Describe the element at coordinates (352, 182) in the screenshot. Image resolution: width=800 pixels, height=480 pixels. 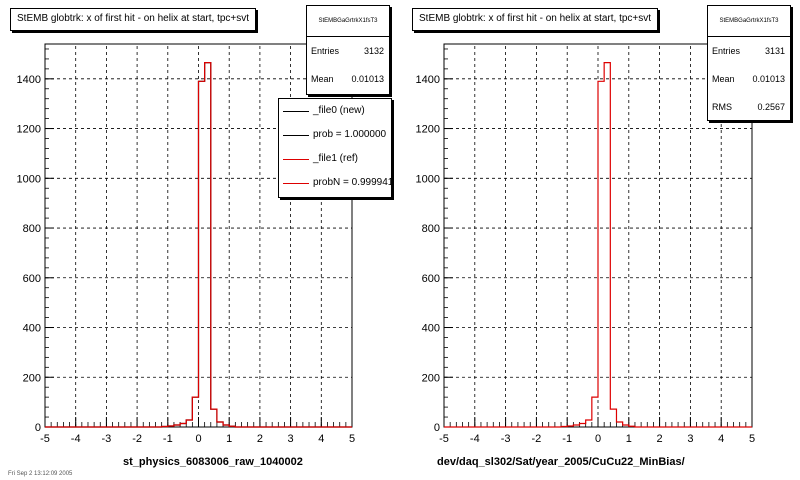
I see `legend-label-probn: probN = 0.999941` at that location.